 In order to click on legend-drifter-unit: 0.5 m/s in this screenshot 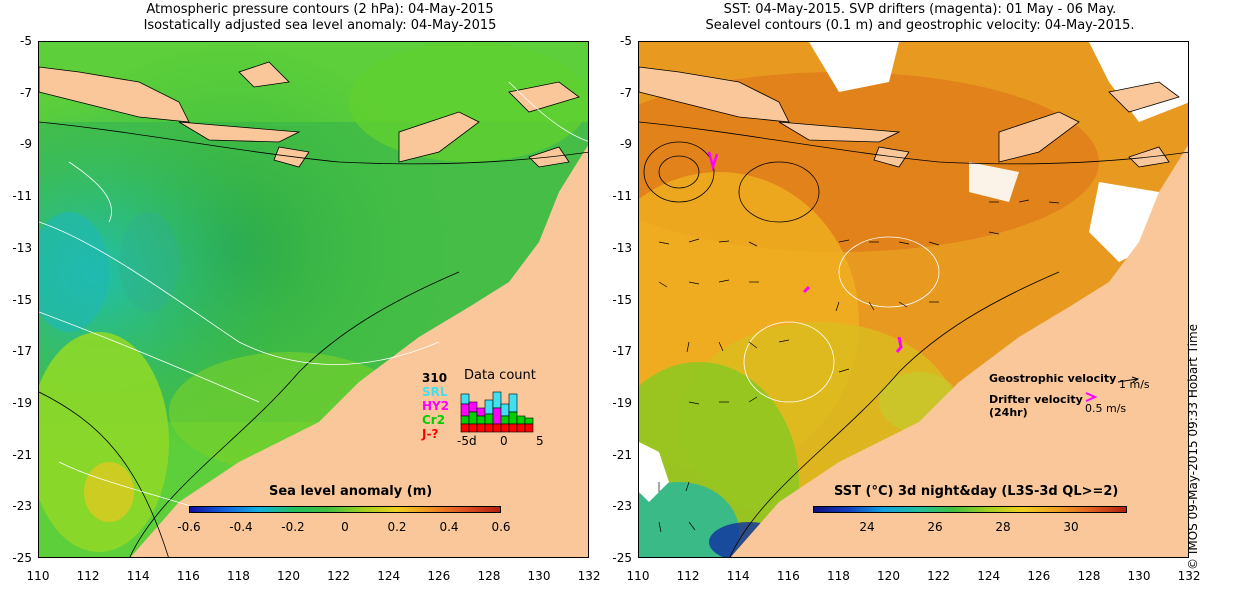, I will do `click(1106, 408)`.